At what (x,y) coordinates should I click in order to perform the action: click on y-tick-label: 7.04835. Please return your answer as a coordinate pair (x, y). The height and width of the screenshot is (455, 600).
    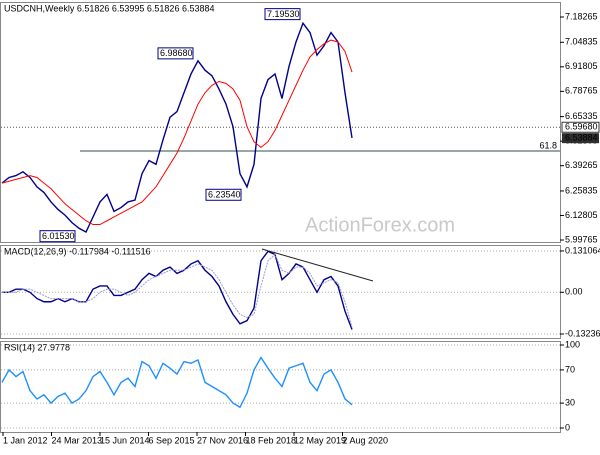
    Looking at the image, I should click on (581, 42).